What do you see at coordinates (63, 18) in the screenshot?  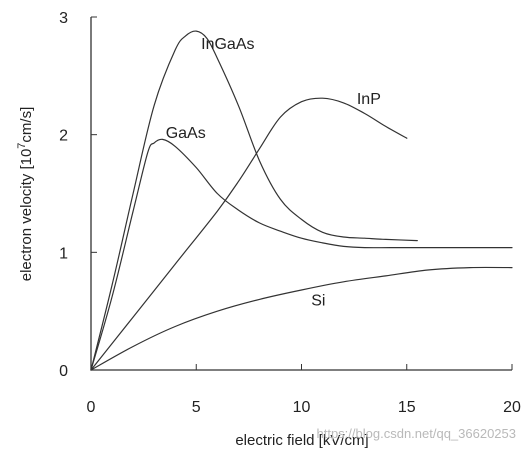 I see `y-tick-label: 3` at bounding box center [63, 18].